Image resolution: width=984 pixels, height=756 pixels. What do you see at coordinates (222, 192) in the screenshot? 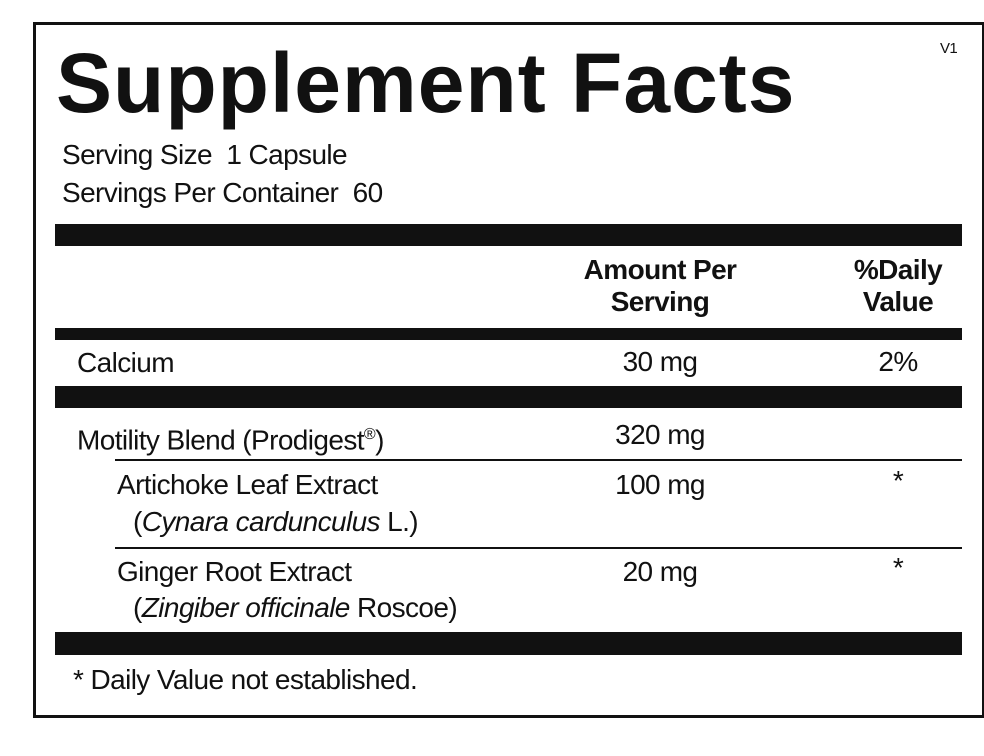
I see `servings-per-container: Servings Per Container 60` at bounding box center [222, 192].